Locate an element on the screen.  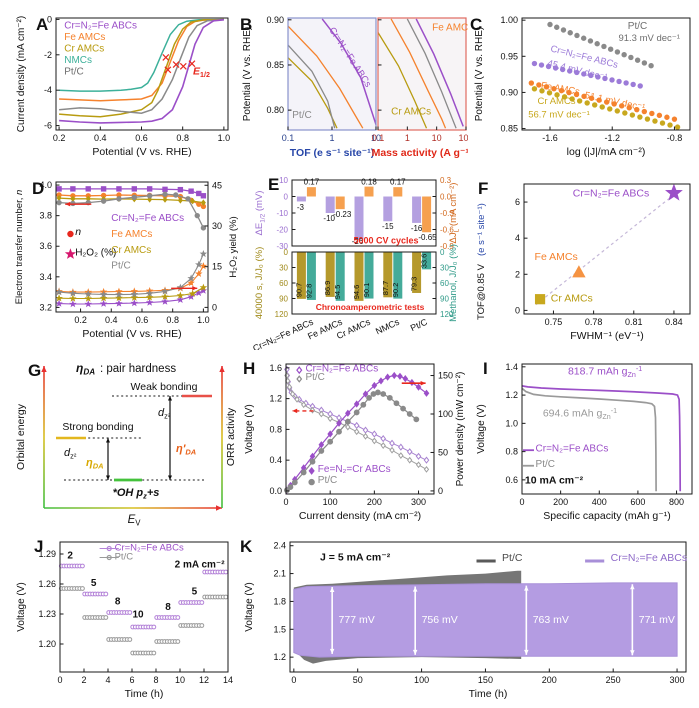
chart-text: 79.3 is located at coordinates (414, 284).